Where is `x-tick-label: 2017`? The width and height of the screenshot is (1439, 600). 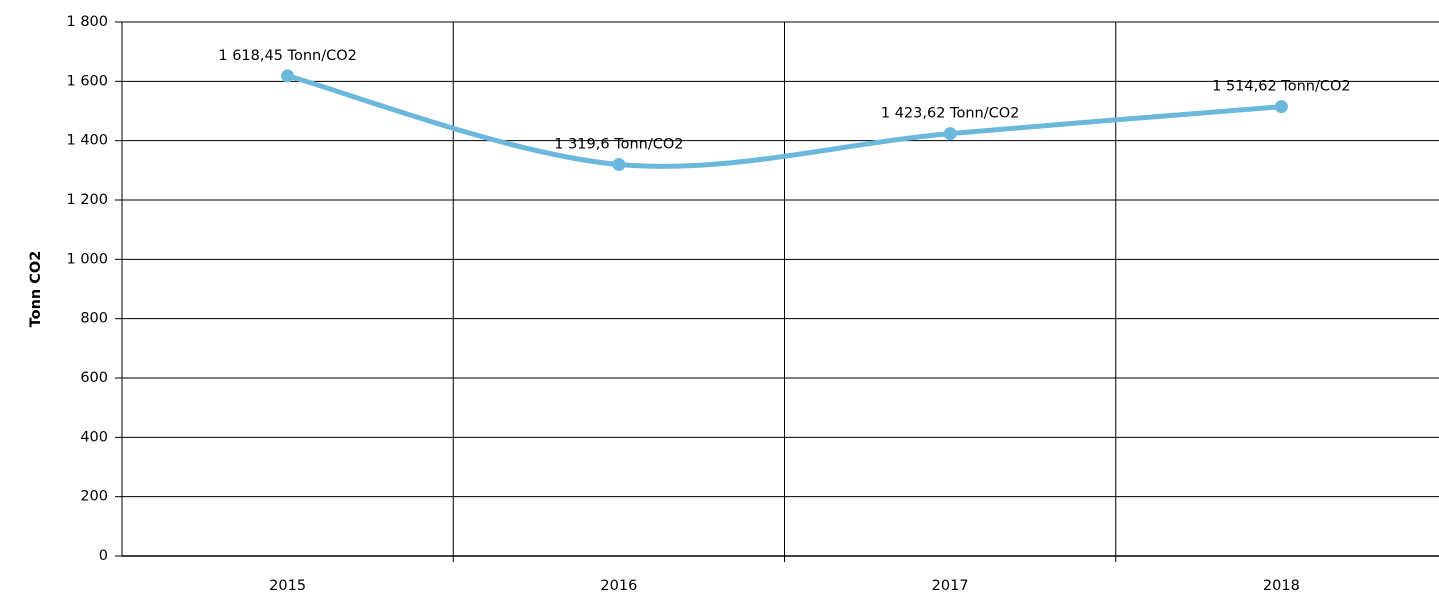 x-tick-label: 2017 is located at coordinates (950, 586).